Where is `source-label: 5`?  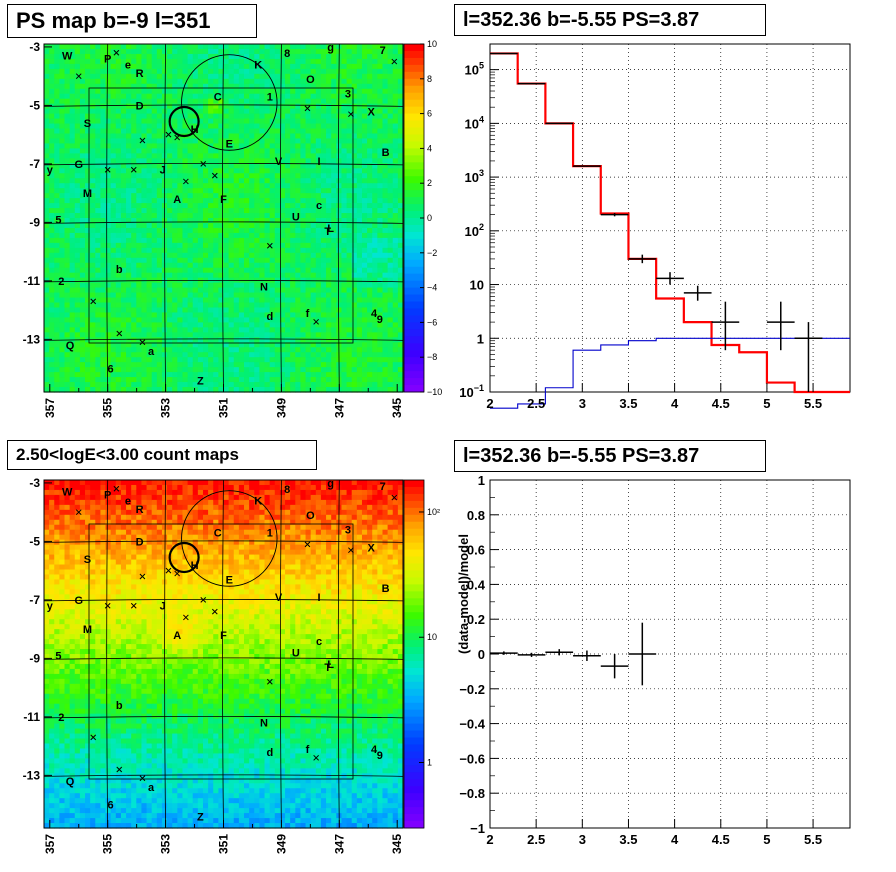 source-label: 5 is located at coordinates (58, 220).